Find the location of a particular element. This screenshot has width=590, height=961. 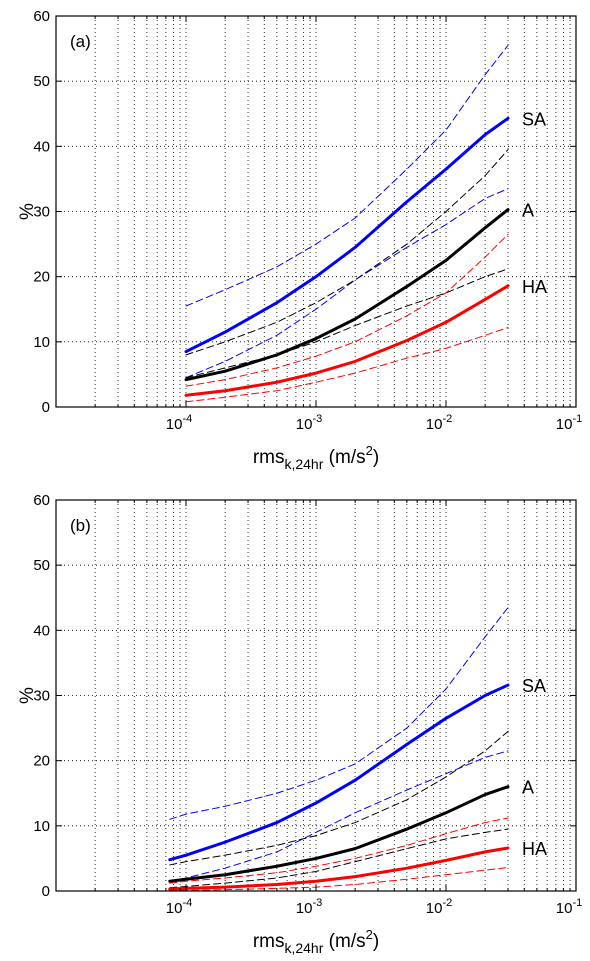

panel-label: (a) is located at coordinates (80, 41).